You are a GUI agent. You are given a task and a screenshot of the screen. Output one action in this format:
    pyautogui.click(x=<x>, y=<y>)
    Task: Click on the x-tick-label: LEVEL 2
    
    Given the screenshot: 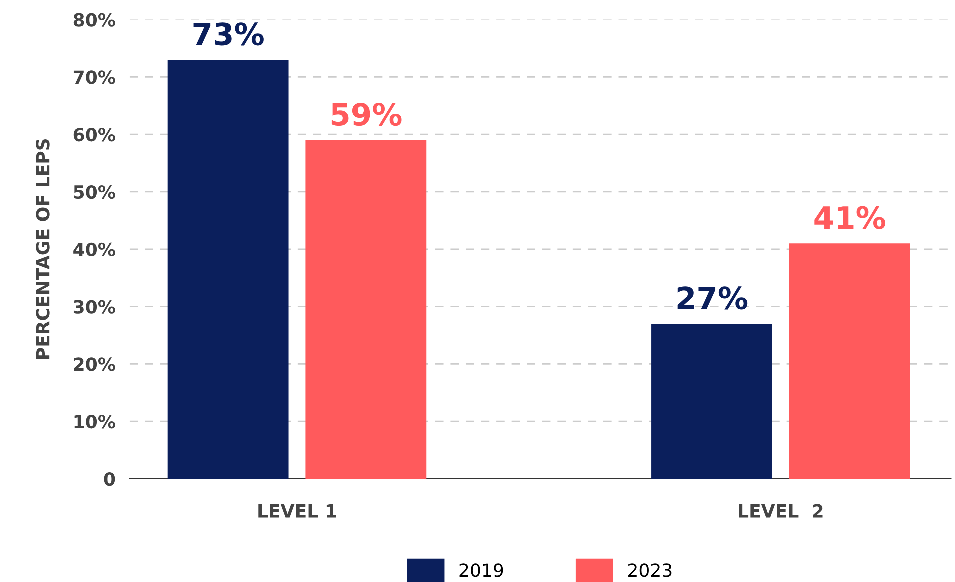 What is the action you would take?
    pyautogui.click(x=781, y=511)
    